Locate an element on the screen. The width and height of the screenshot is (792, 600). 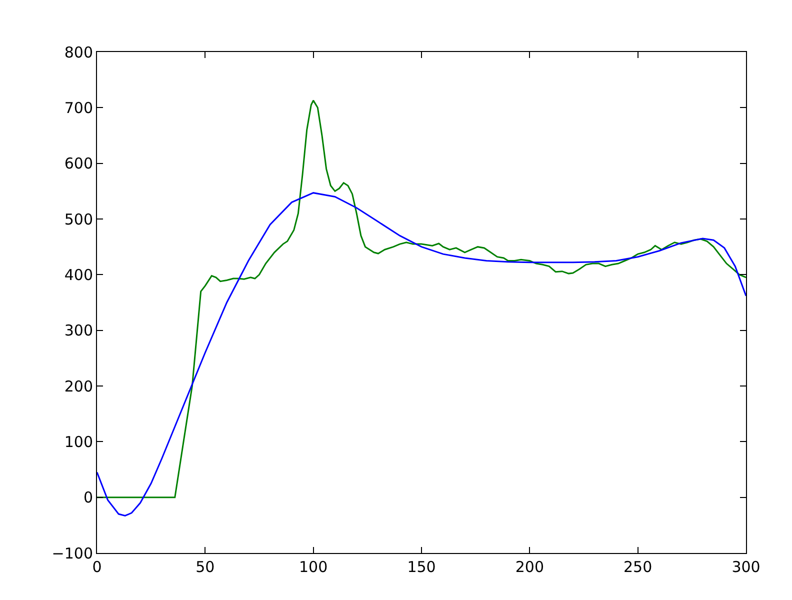
x-tick-label: 100 is located at coordinates (313, 567).